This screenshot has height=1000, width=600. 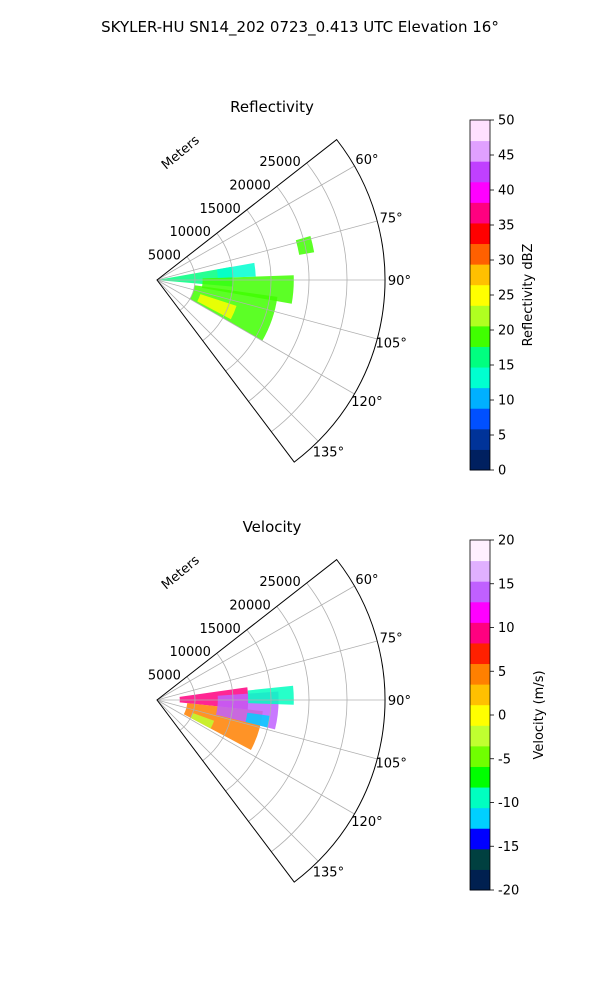 I want to click on velocity-radial-label: Meters, so click(x=181, y=573).